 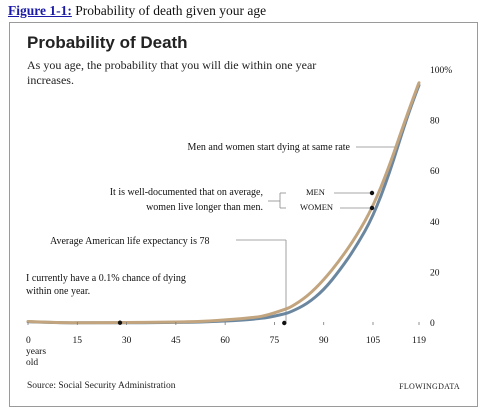 What do you see at coordinates (101, 386) in the screenshot?
I see `source-note: Source: Social Security Administration` at bounding box center [101, 386].